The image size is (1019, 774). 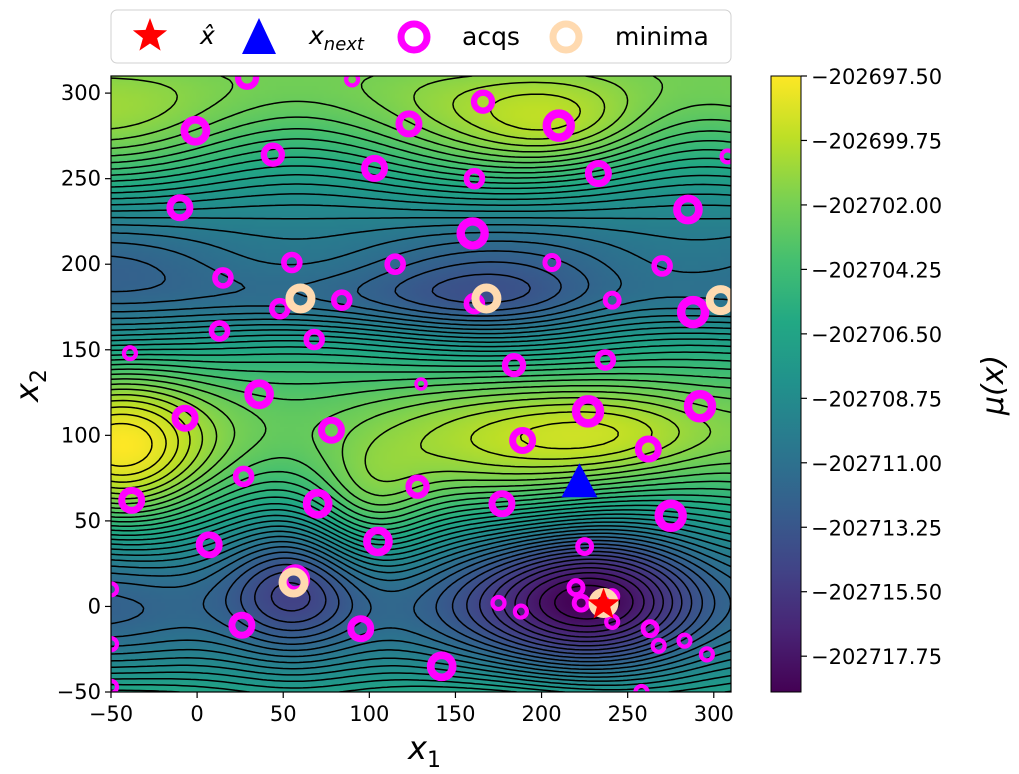 I want to click on y-tick-label: 200, so click(x=81, y=264).